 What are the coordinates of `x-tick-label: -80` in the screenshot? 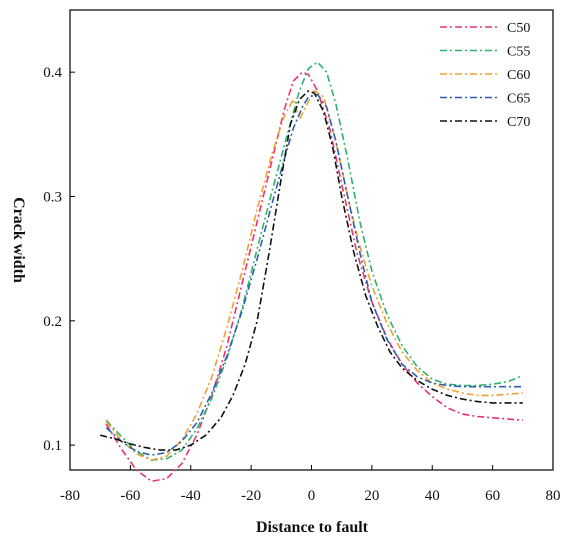 It's located at (70, 496).